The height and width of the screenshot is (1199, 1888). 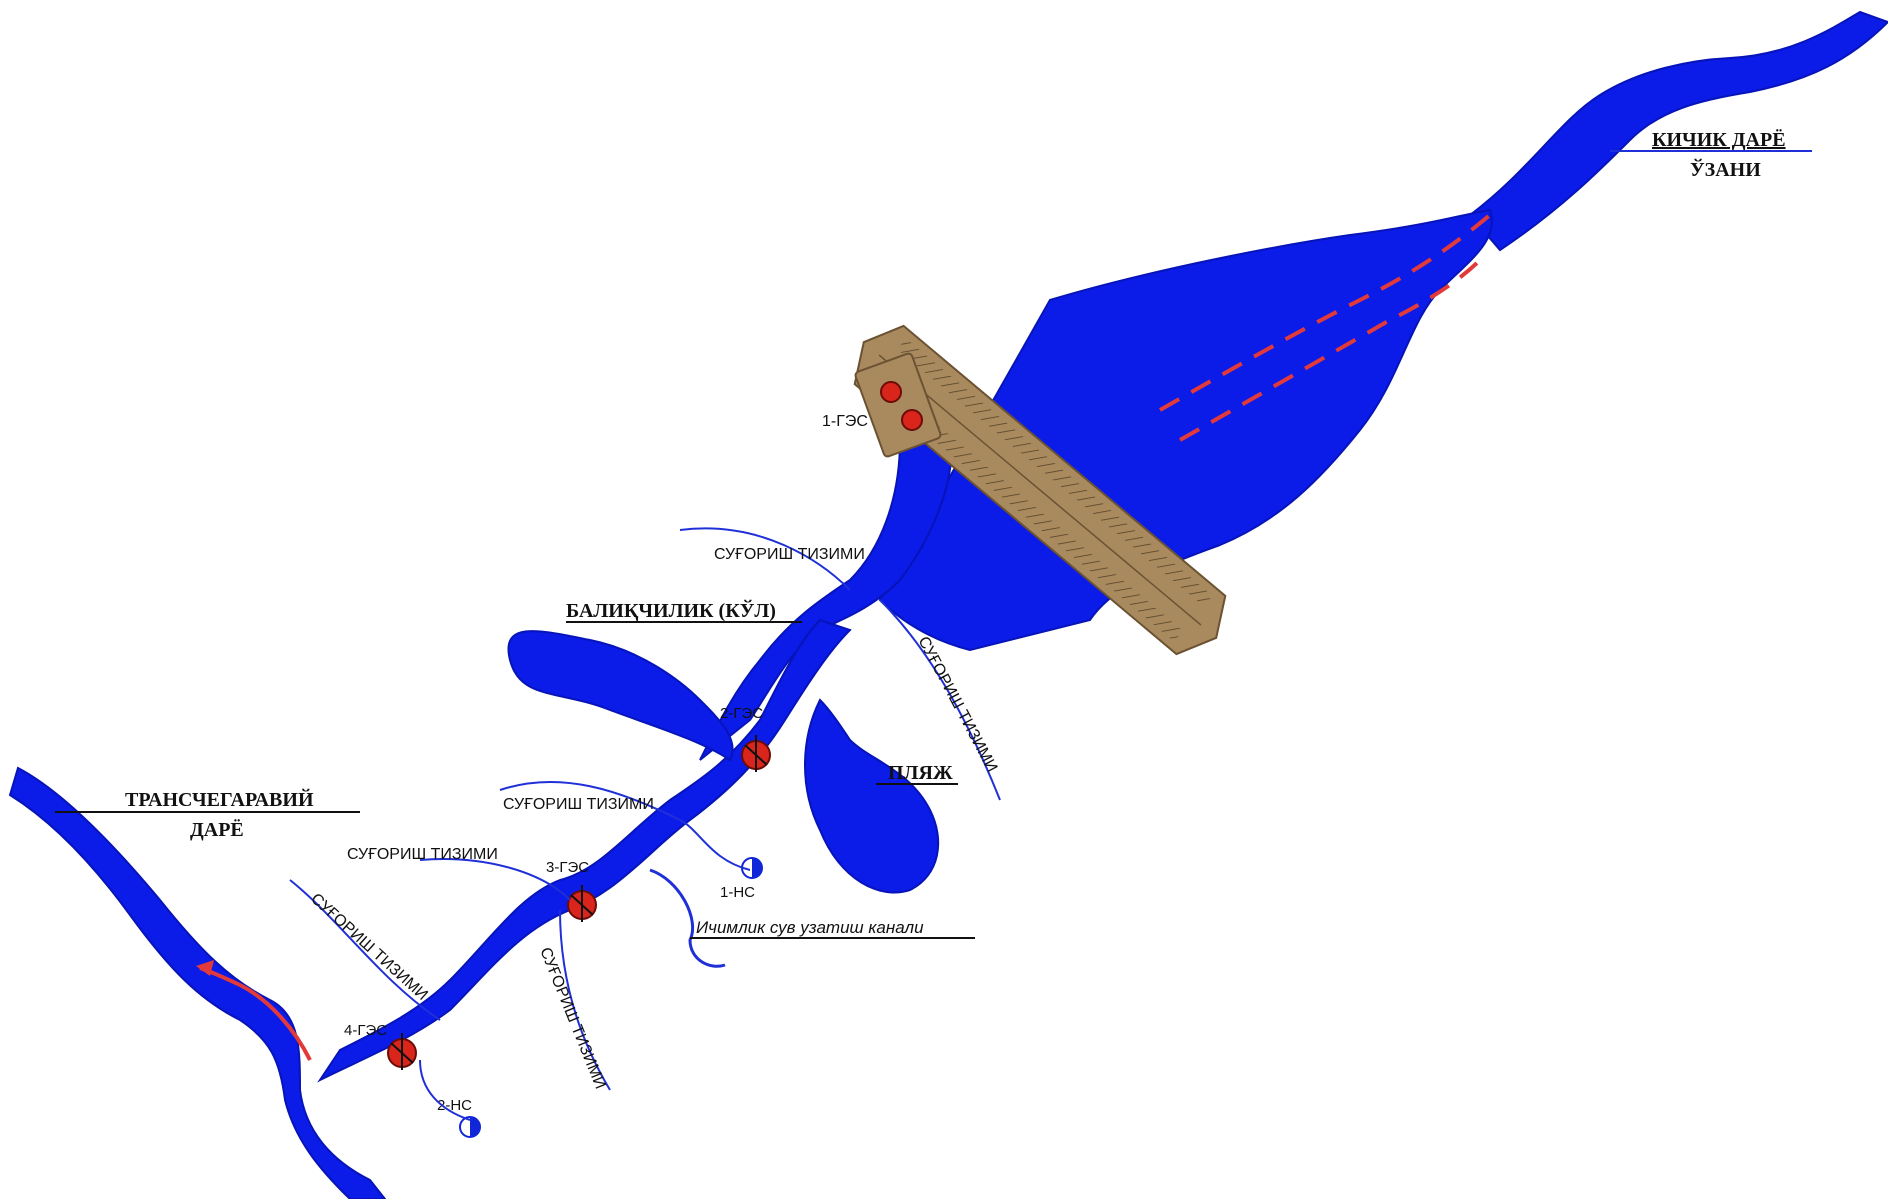 What do you see at coordinates (197, 982) in the screenshot?
I see `transboundary-river` at bounding box center [197, 982].